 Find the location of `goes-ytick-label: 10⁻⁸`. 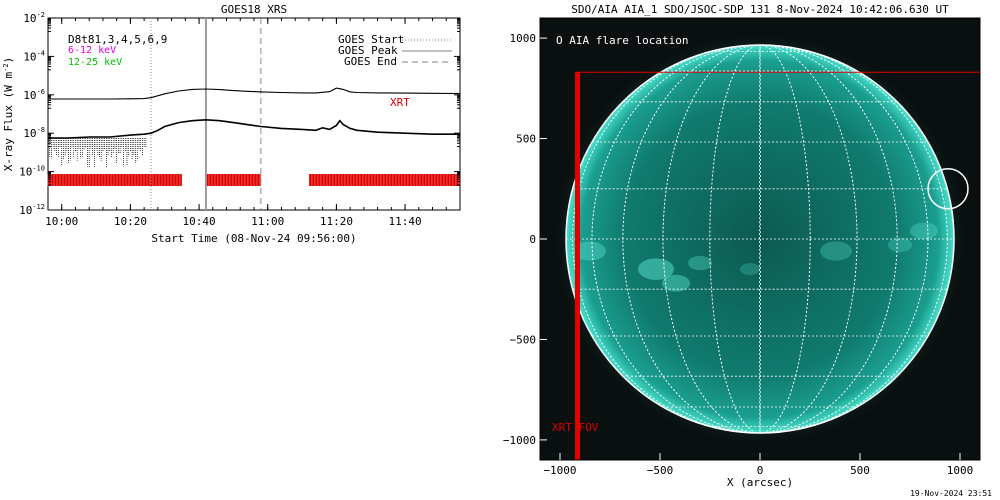

goes-ytick-label: 10⁻⁸ is located at coordinates (34, 133).